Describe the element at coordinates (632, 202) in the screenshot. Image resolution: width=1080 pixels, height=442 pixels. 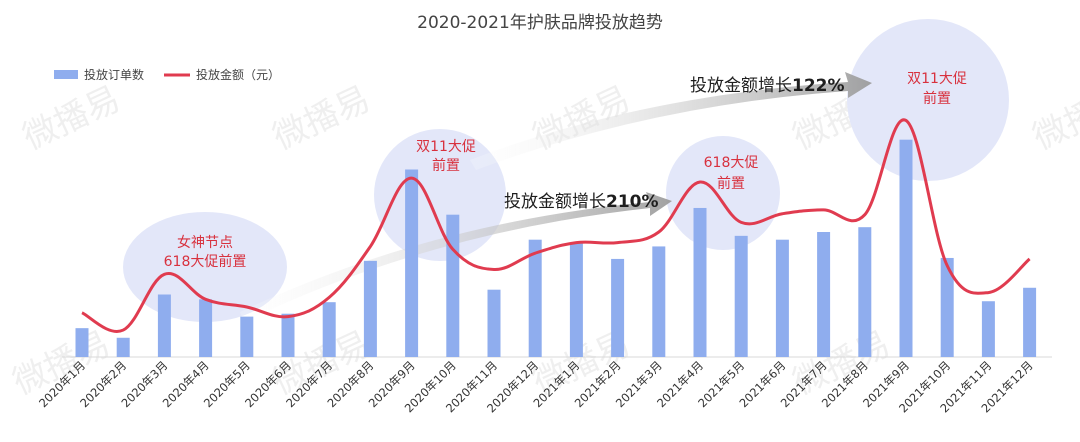
I see `growth-callout-2020-value: 210%` at that location.